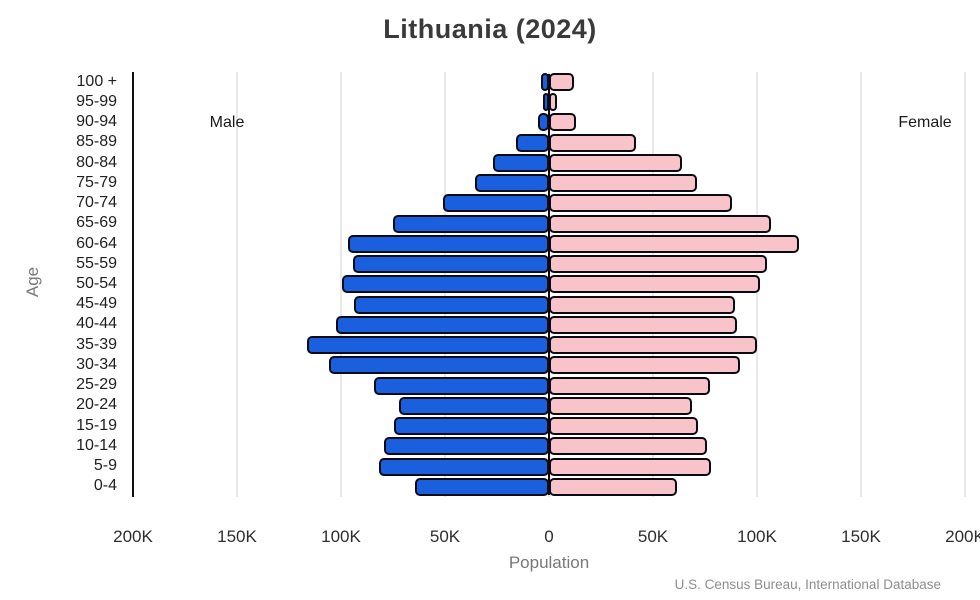 Image resolution: width=980 pixels, height=600 pixels. Describe the element at coordinates (96, 405) in the screenshot. I see `age-label-20-24: 20-24` at that location.